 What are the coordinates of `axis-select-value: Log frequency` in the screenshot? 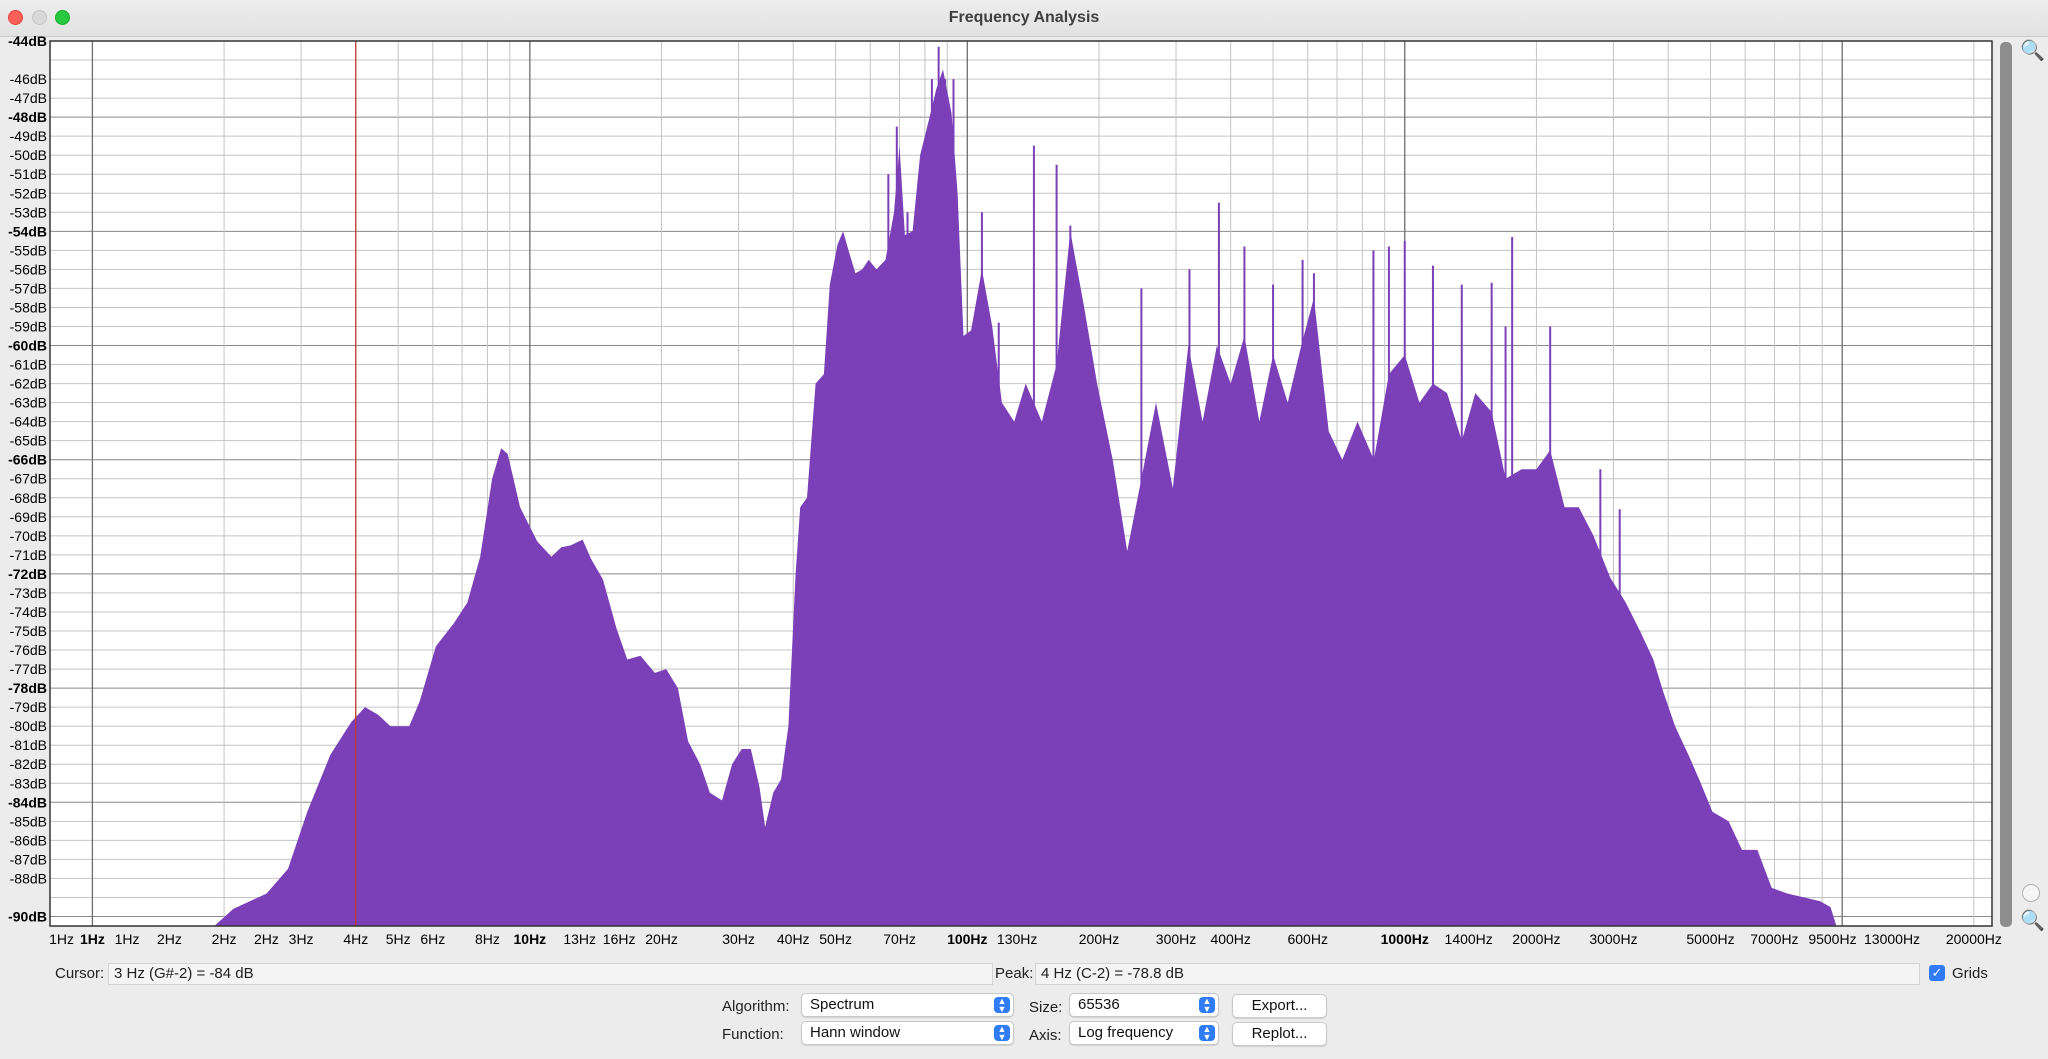 It's located at (1126, 1032).